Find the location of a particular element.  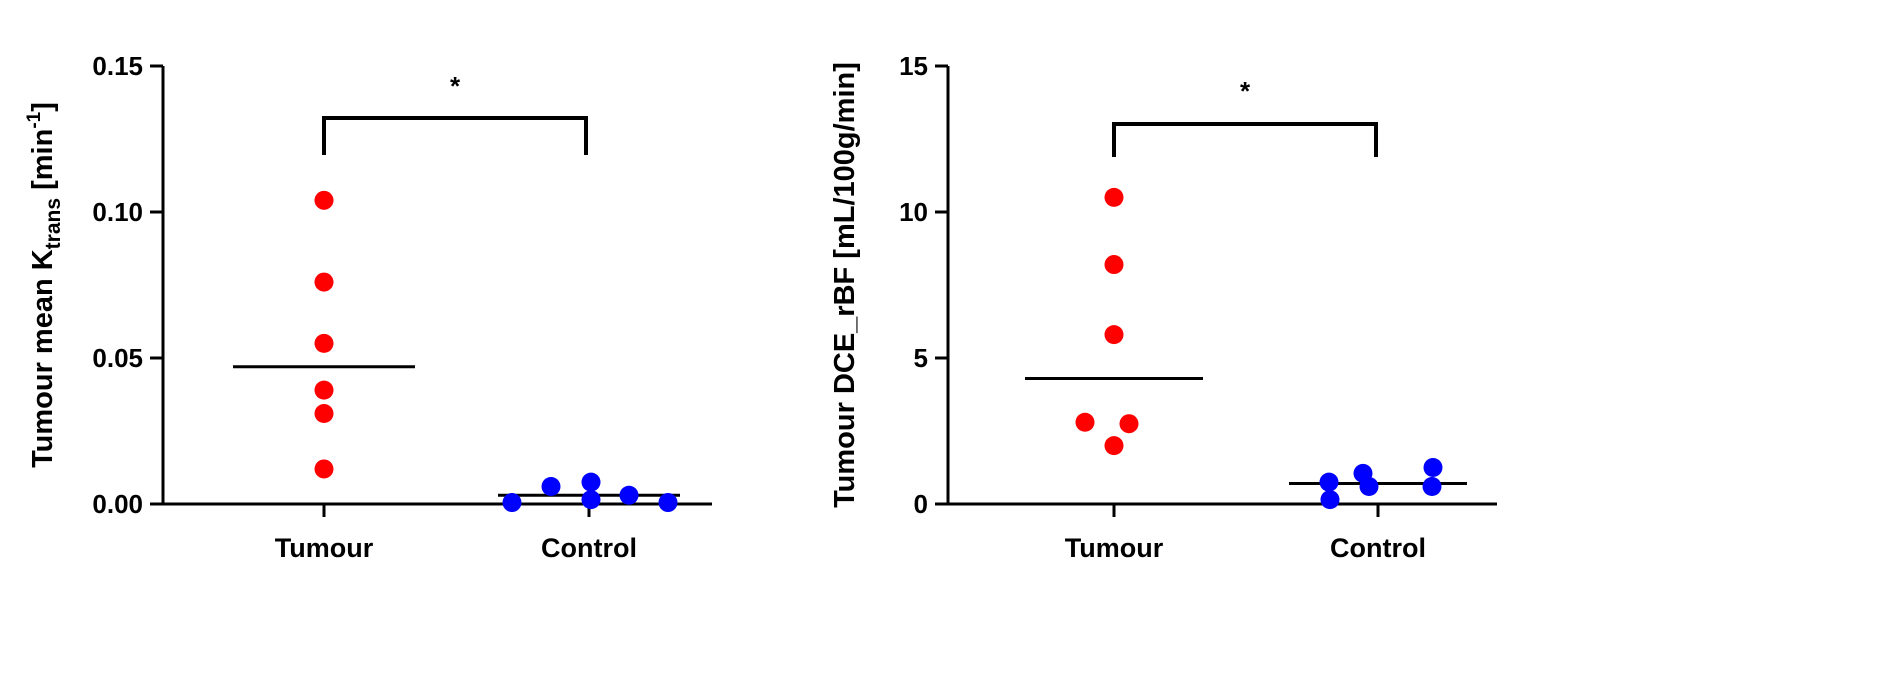

y-tick-label: 0 is located at coordinates (921, 504).